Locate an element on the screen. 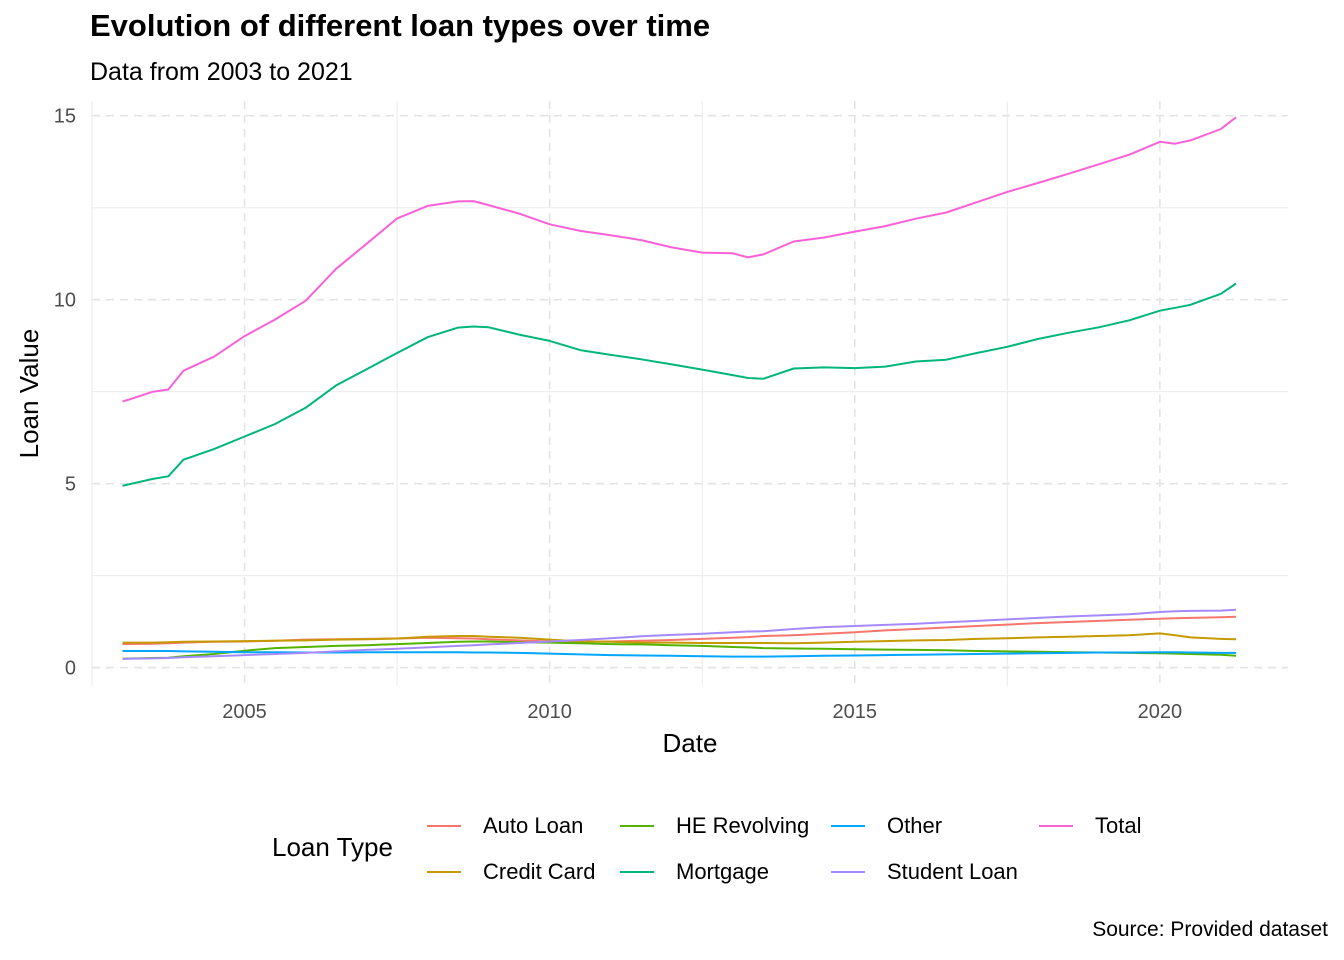  legend-item-mortgage: Mortgage is located at coordinates (694, 872).